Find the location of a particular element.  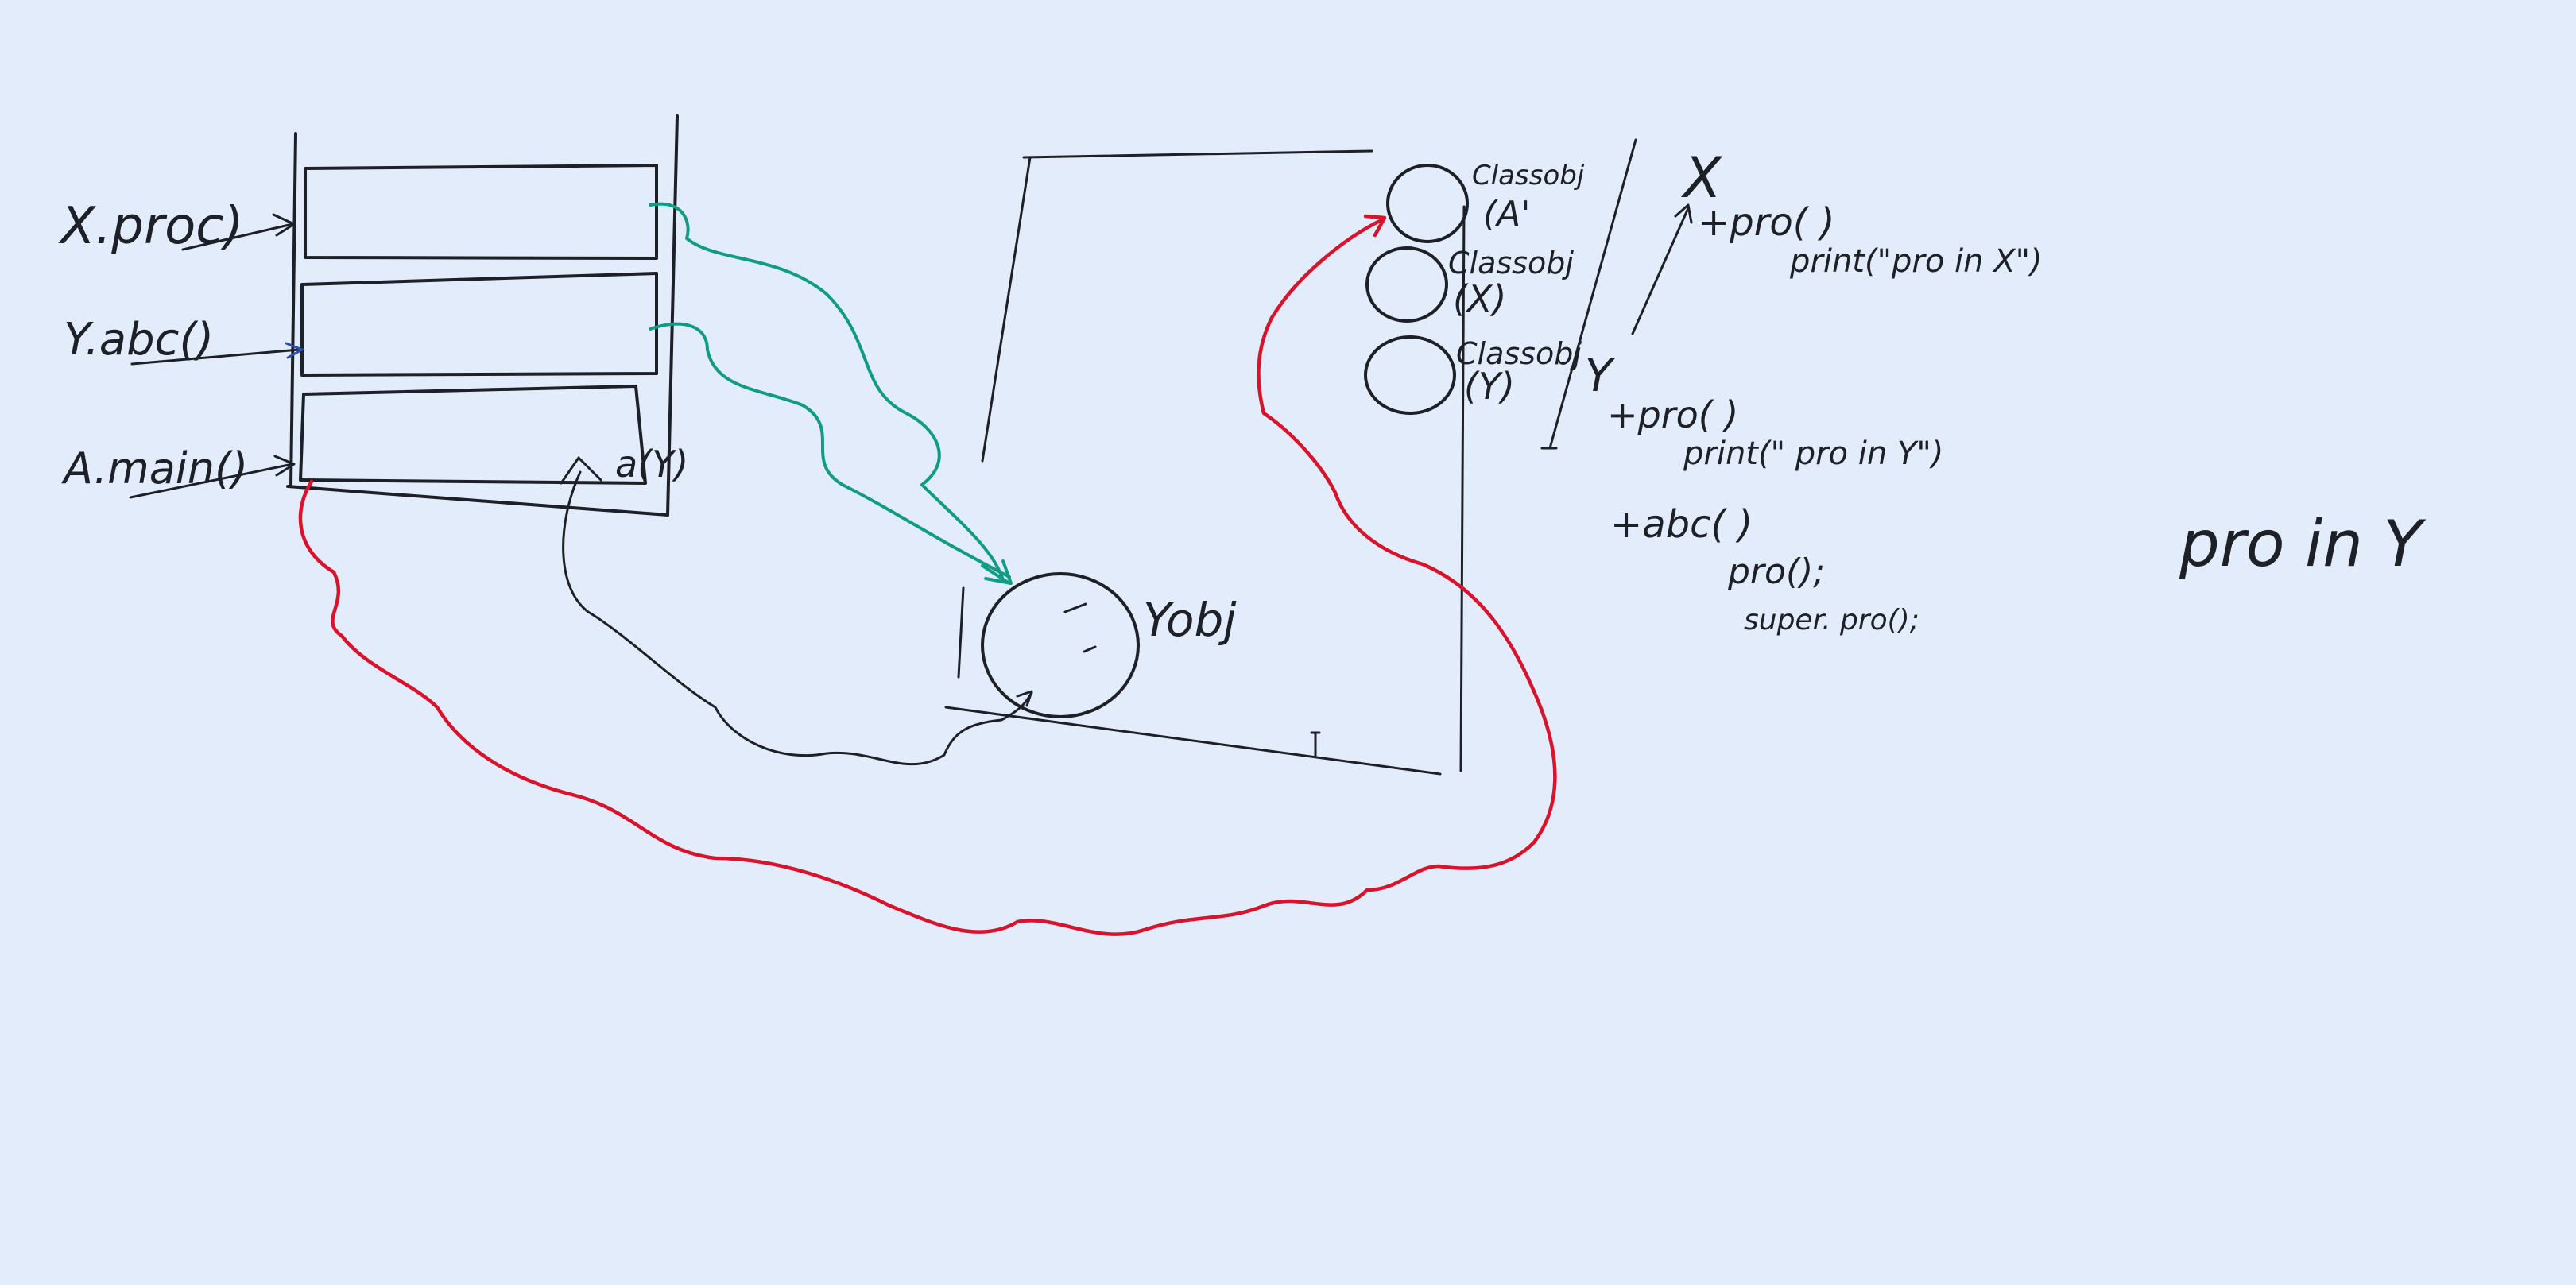

class-object-y-circle is located at coordinates (1410, 375).